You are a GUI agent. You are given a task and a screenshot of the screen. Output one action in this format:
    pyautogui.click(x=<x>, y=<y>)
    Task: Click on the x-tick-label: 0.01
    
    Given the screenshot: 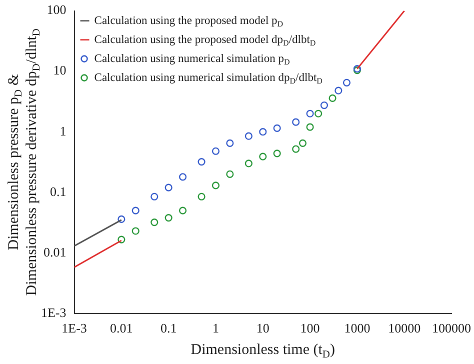 What is the action you would take?
    pyautogui.click(x=121, y=328)
    